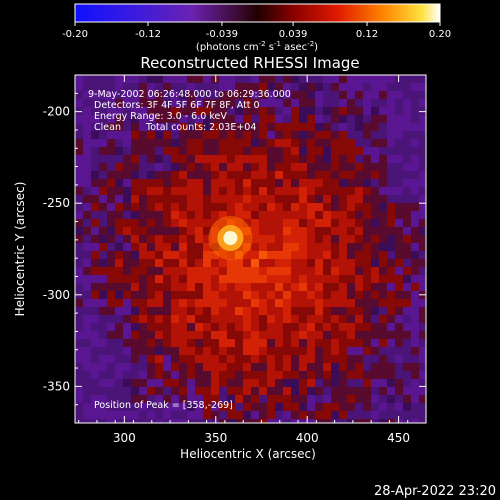  Describe the element at coordinates (148, 34) in the screenshot. I see `colorbar-tick-label: -0.12` at that location.